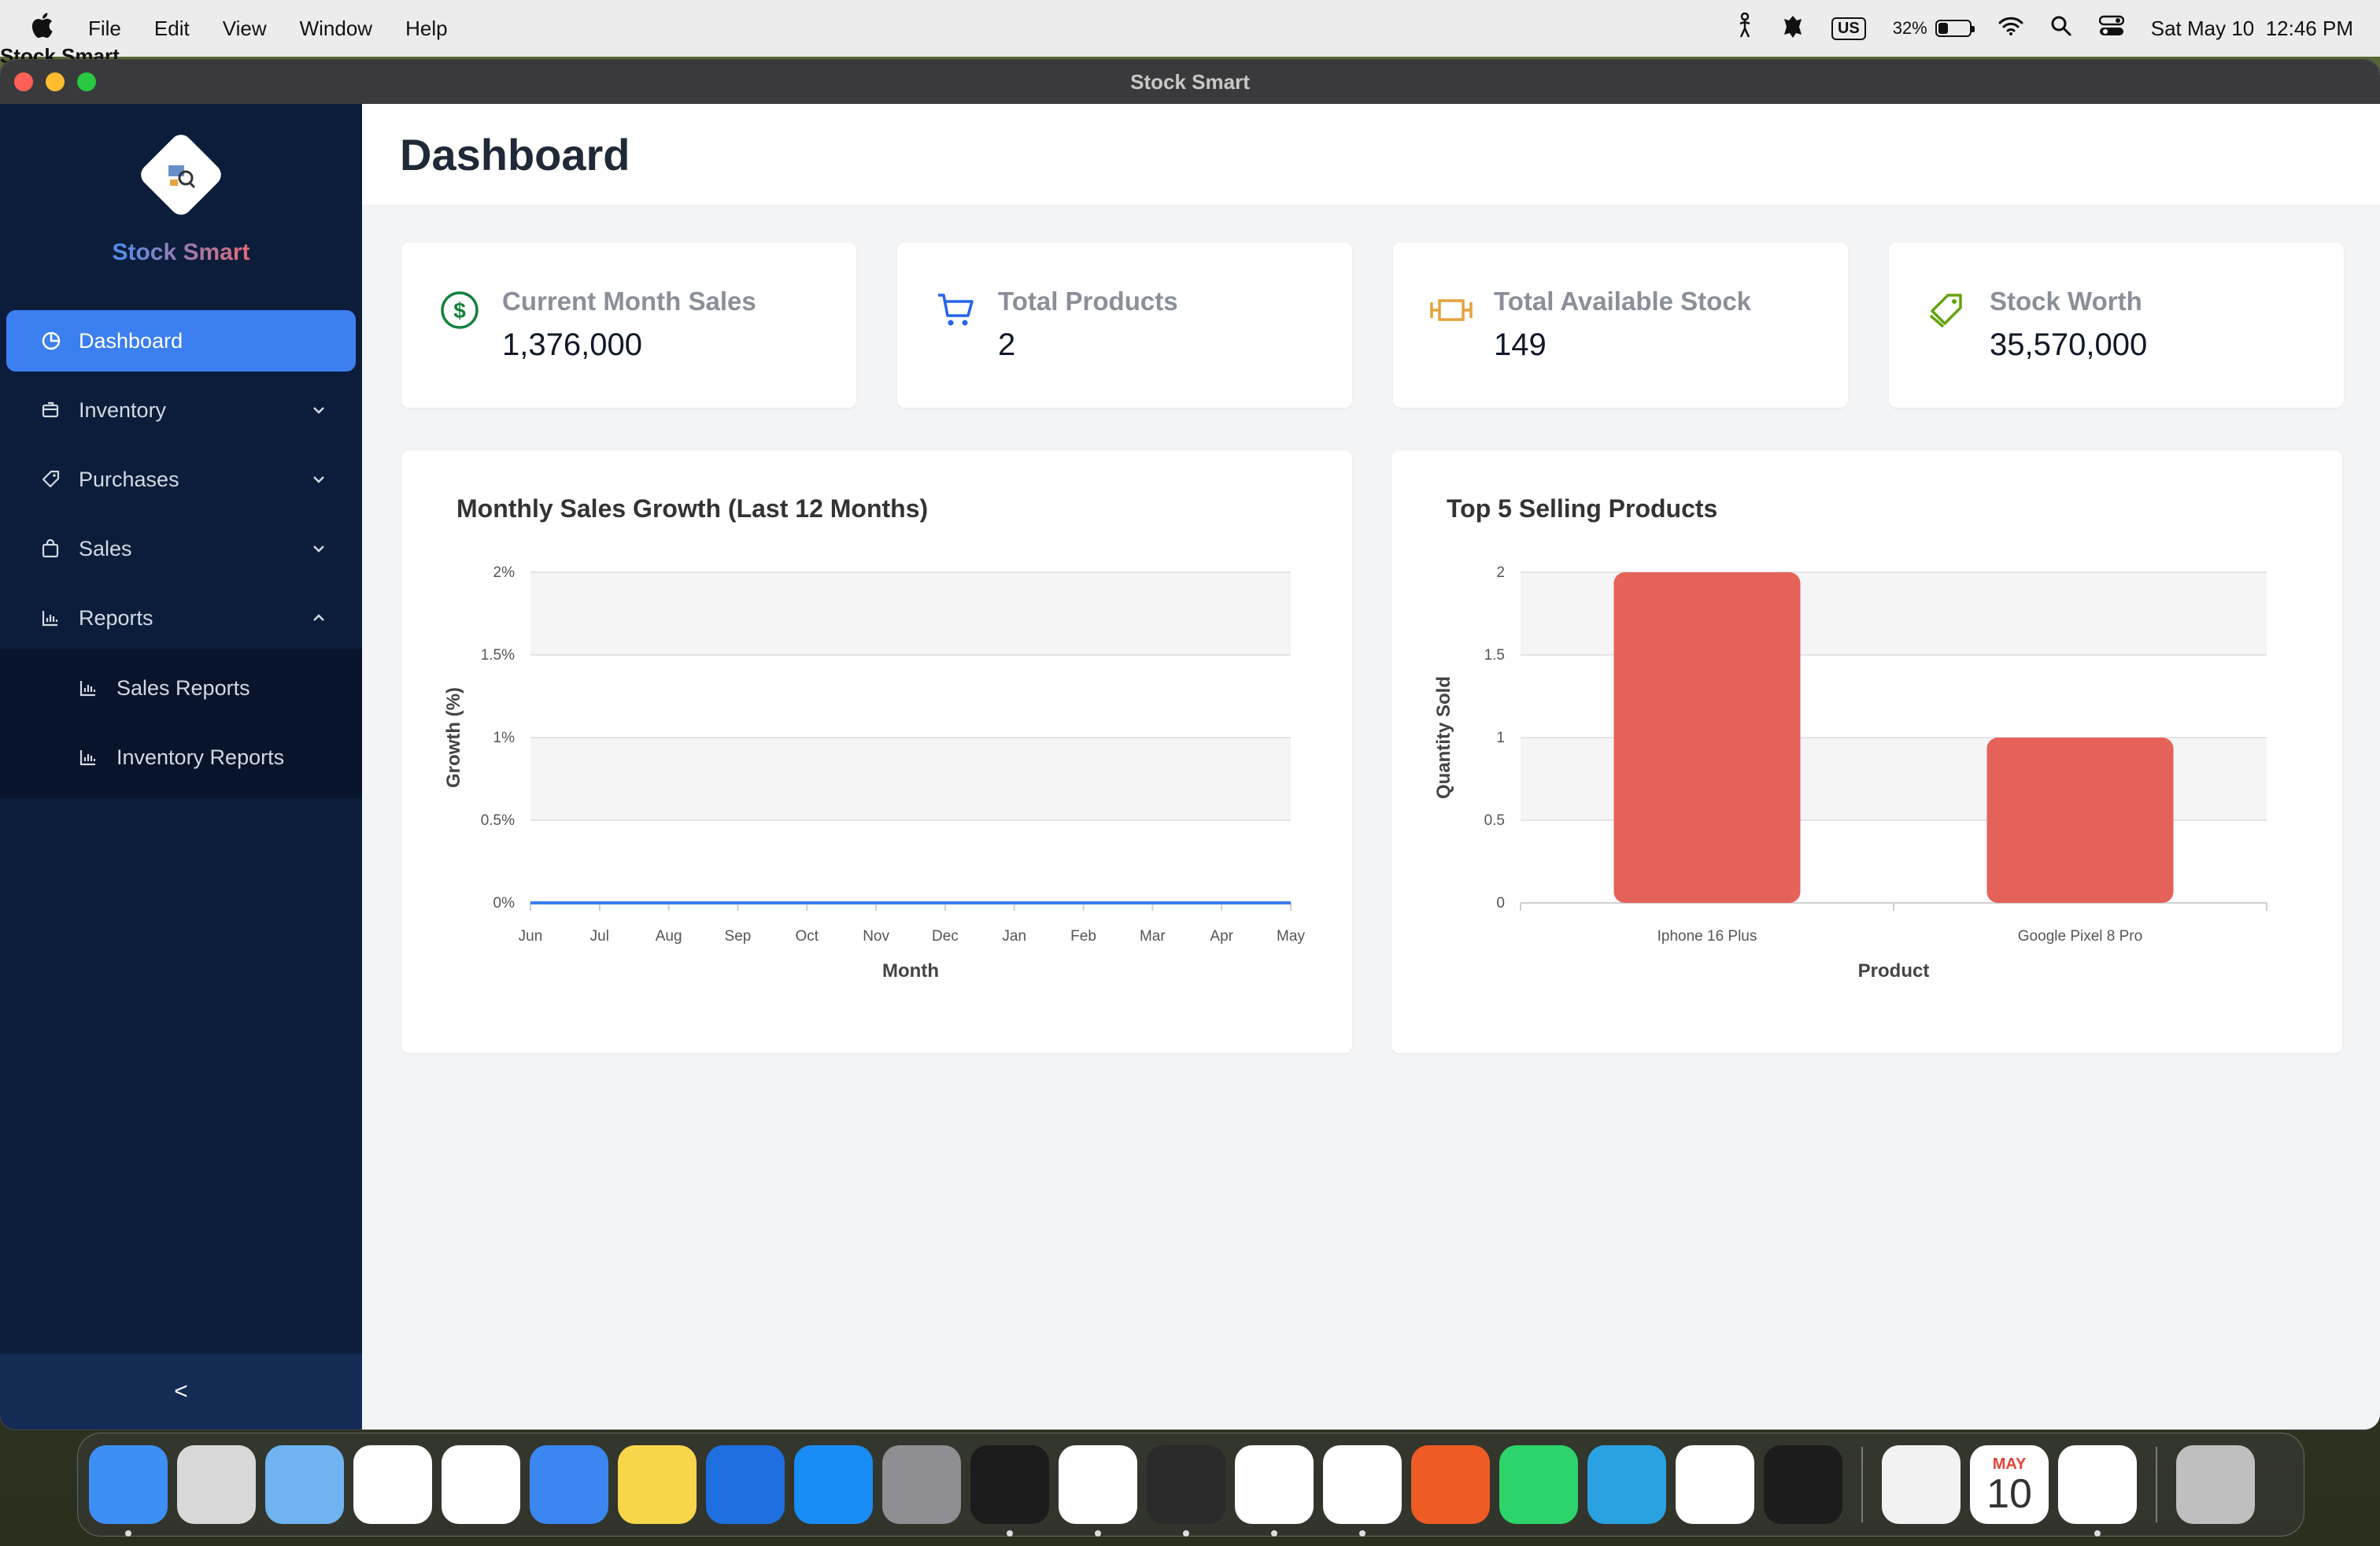 Image resolution: width=2380 pixels, height=1546 pixels. I want to click on stat-label: Total Available Stock, so click(1623, 301).